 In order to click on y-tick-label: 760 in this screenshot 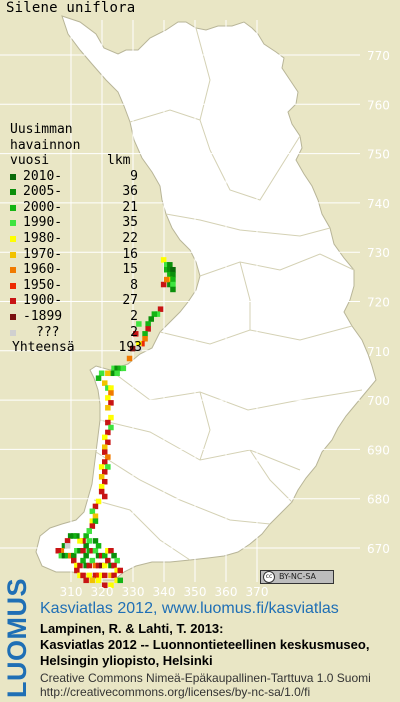, I will do `click(378, 105)`.